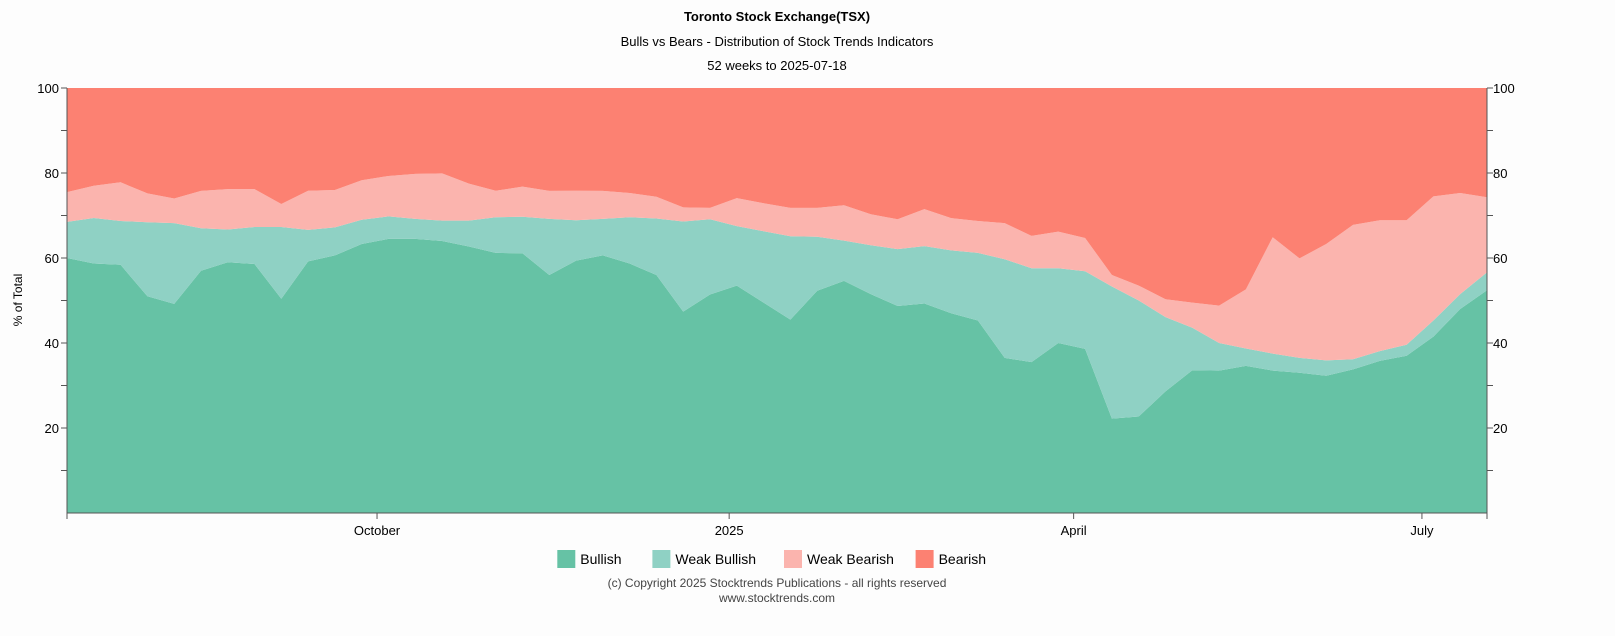  What do you see at coordinates (52, 173) in the screenshot?
I see `y-tick-label-left: 80` at bounding box center [52, 173].